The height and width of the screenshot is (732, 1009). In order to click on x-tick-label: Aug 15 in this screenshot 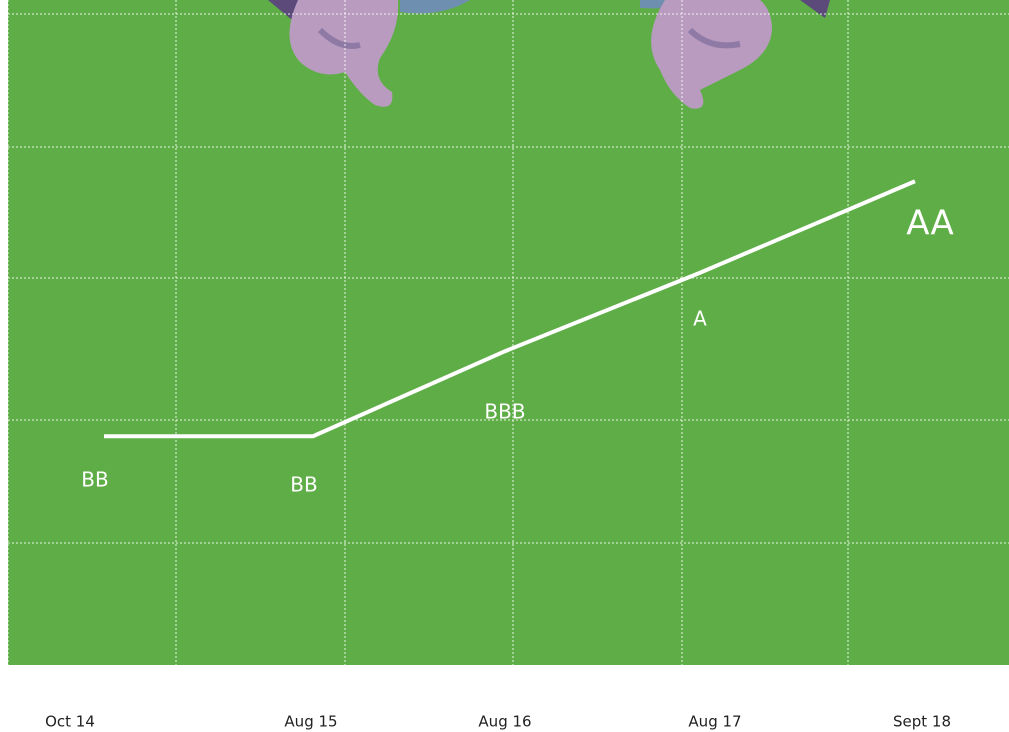, I will do `click(310, 722)`.